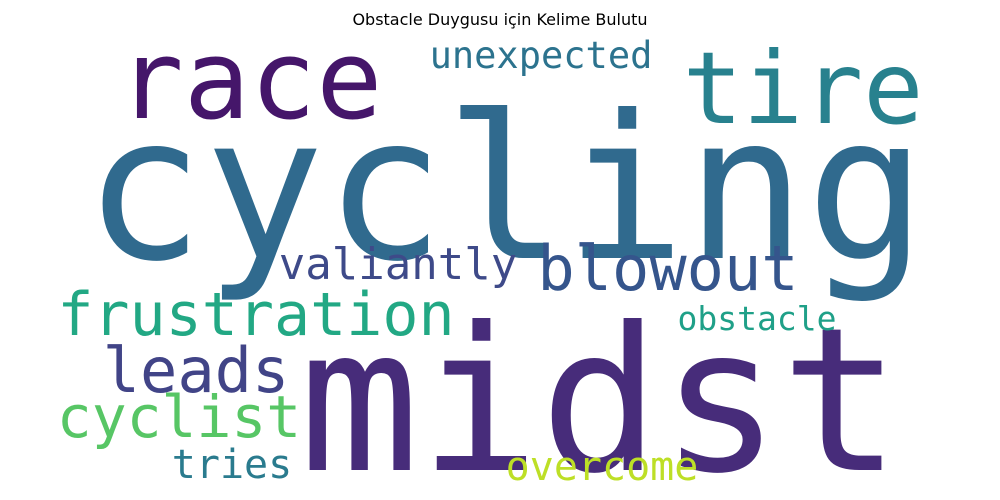 The width and height of the screenshot is (1000, 500). What do you see at coordinates (250, 80) in the screenshot?
I see `word-race: race` at bounding box center [250, 80].